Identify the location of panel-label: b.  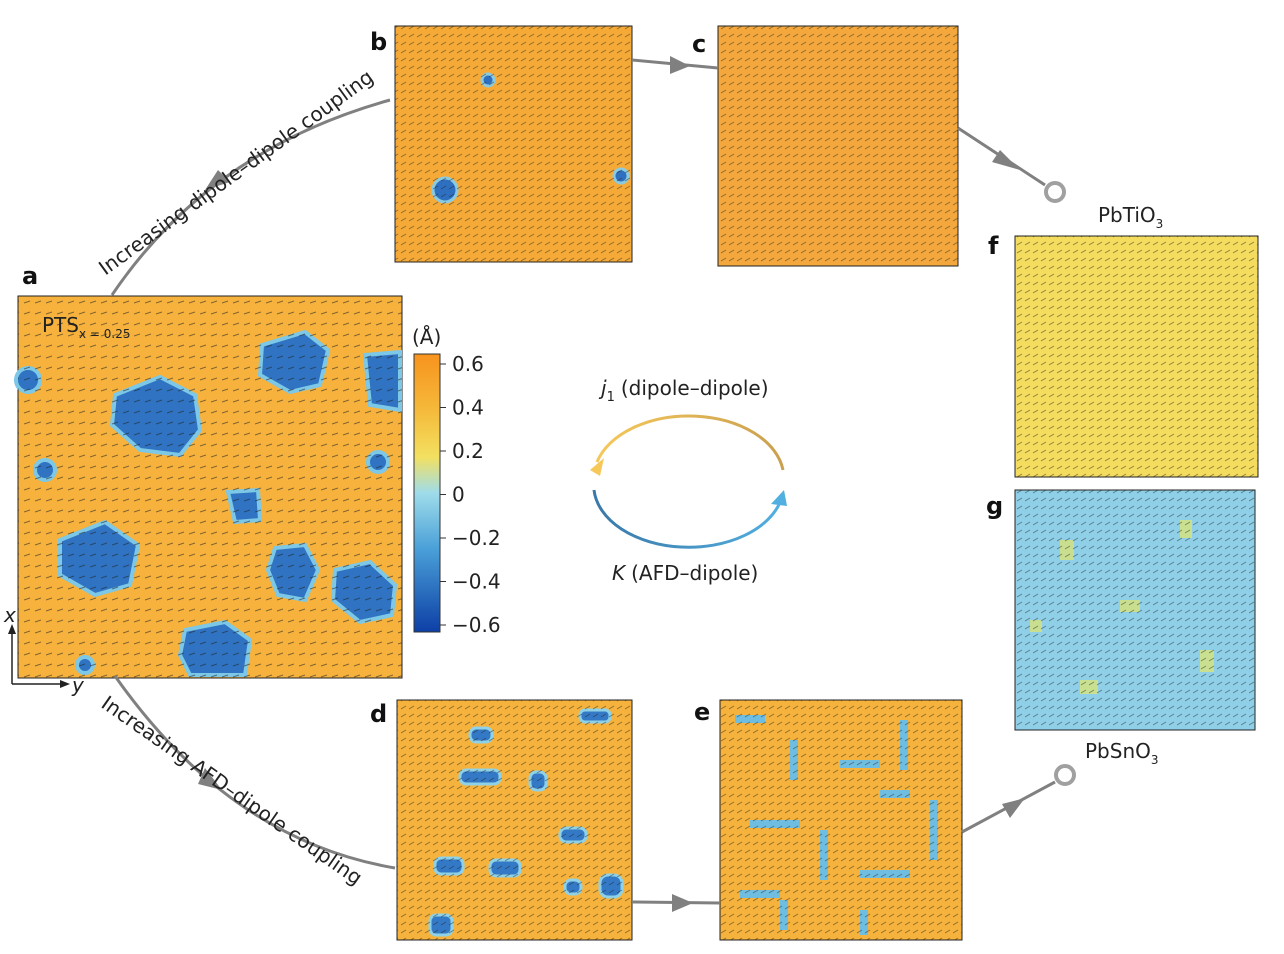
(378, 42).